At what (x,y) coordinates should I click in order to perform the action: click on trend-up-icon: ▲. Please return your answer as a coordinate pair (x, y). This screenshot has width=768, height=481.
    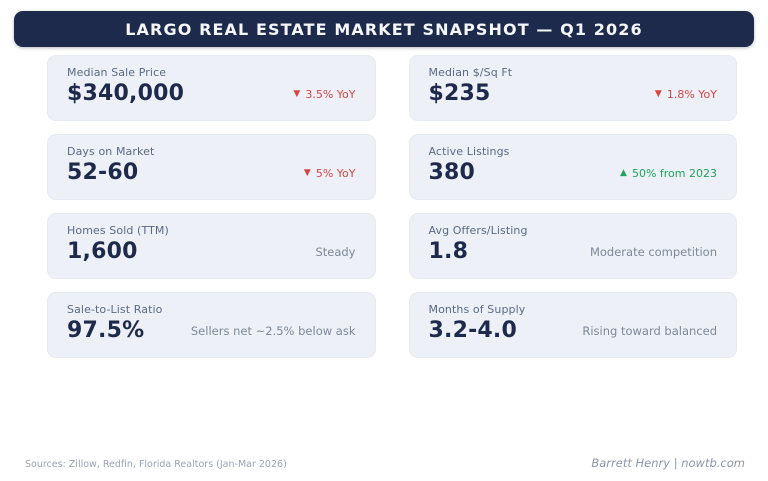
    Looking at the image, I should click on (623, 172).